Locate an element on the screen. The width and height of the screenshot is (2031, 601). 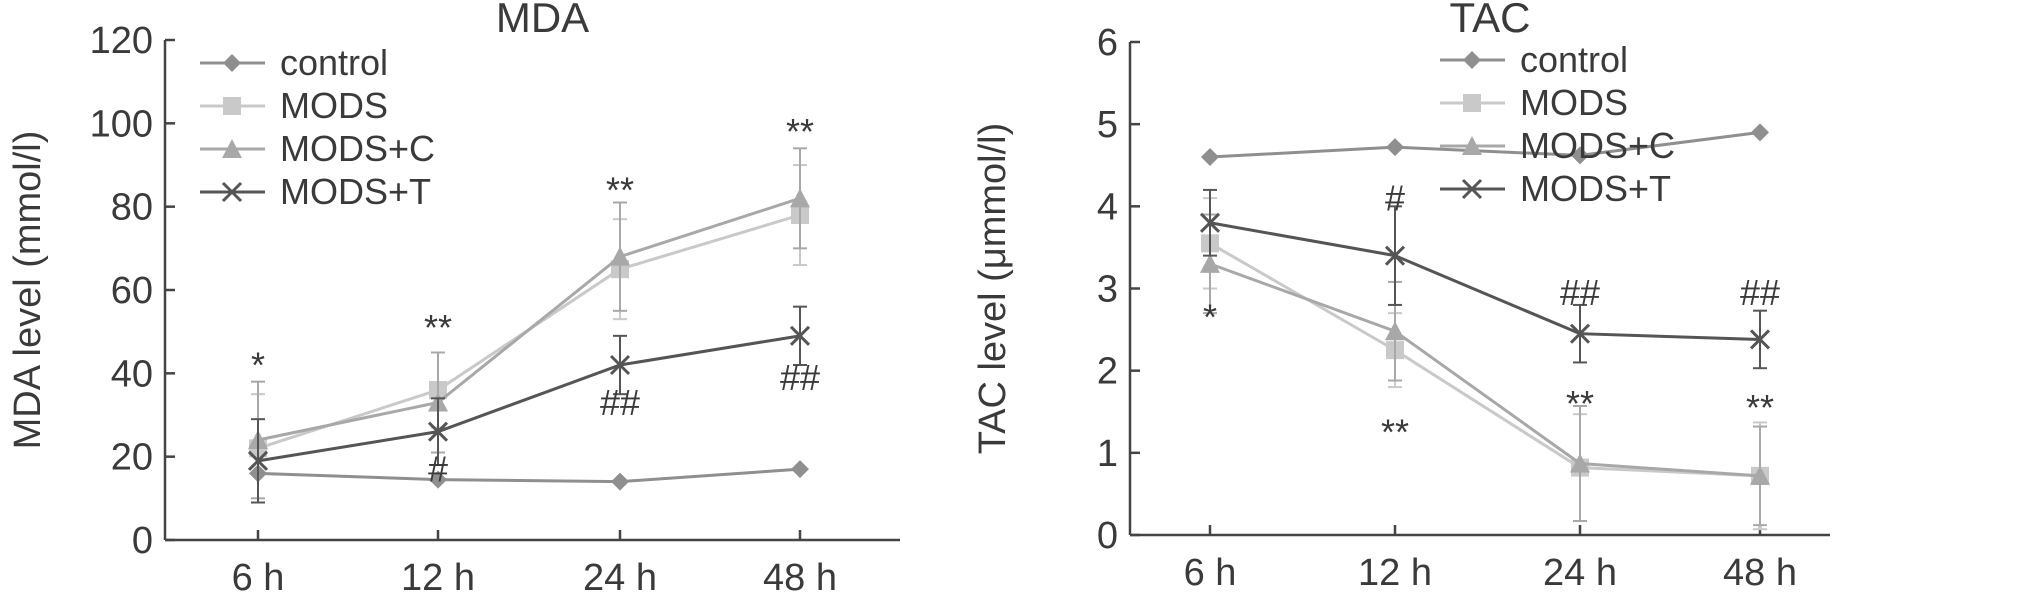
chart-2-x-tick-label: 12 h is located at coordinates (1395, 573).